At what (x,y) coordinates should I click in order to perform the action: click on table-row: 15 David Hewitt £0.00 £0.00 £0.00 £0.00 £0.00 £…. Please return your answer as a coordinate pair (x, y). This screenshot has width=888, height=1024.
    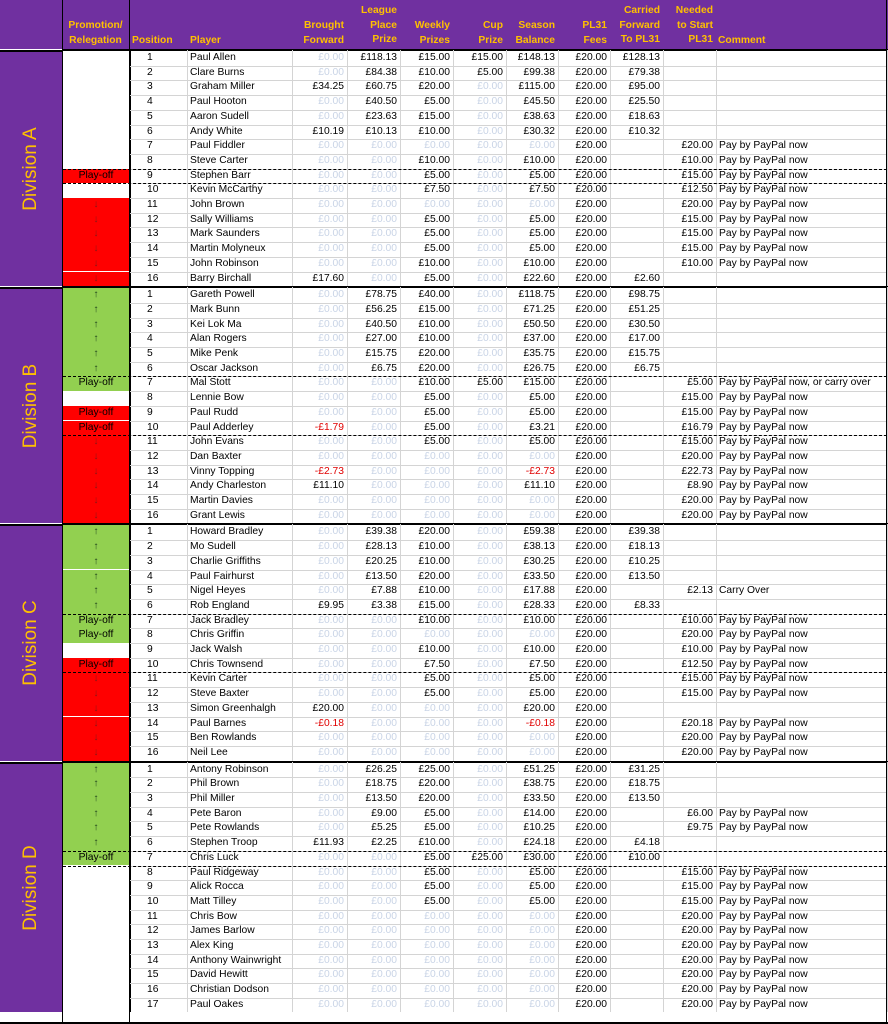
    Looking at the image, I should click on (508, 975).